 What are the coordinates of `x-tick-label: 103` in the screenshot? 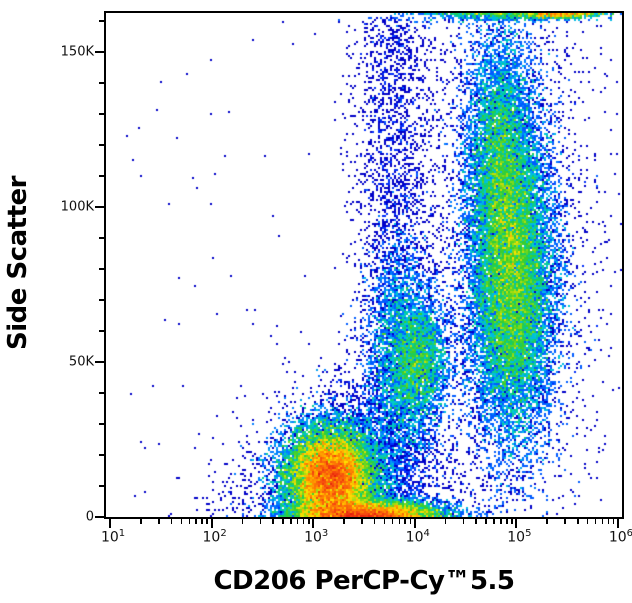 It's located at (316, 537).